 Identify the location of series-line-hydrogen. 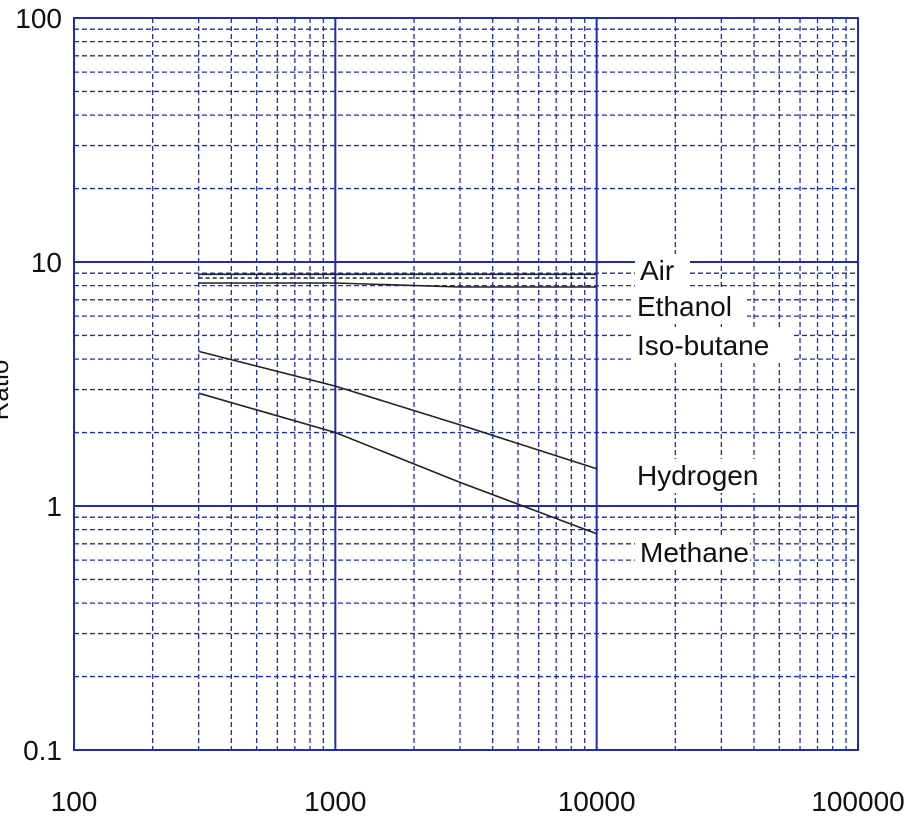
(397, 410).